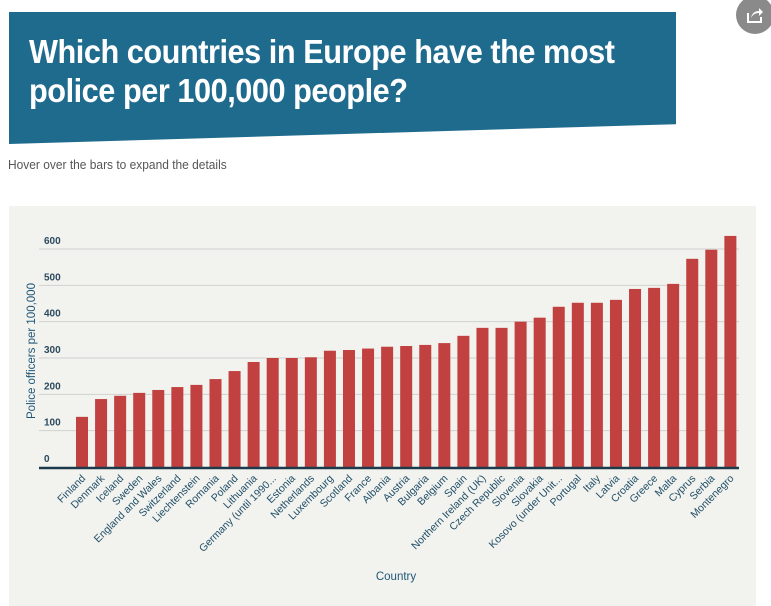  Describe the element at coordinates (425, 405) in the screenshot. I see `bar-bulgaria` at that location.